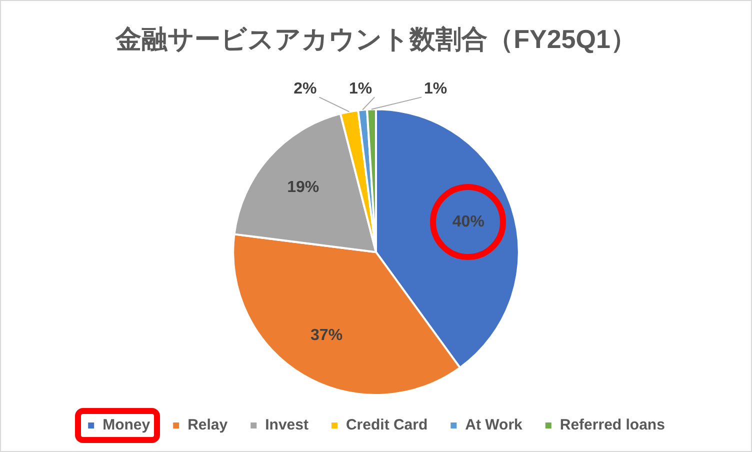 Image resolution: width=752 pixels, height=452 pixels. What do you see at coordinates (286, 425) in the screenshot?
I see `legend-label: Invest` at bounding box center [286, 425].